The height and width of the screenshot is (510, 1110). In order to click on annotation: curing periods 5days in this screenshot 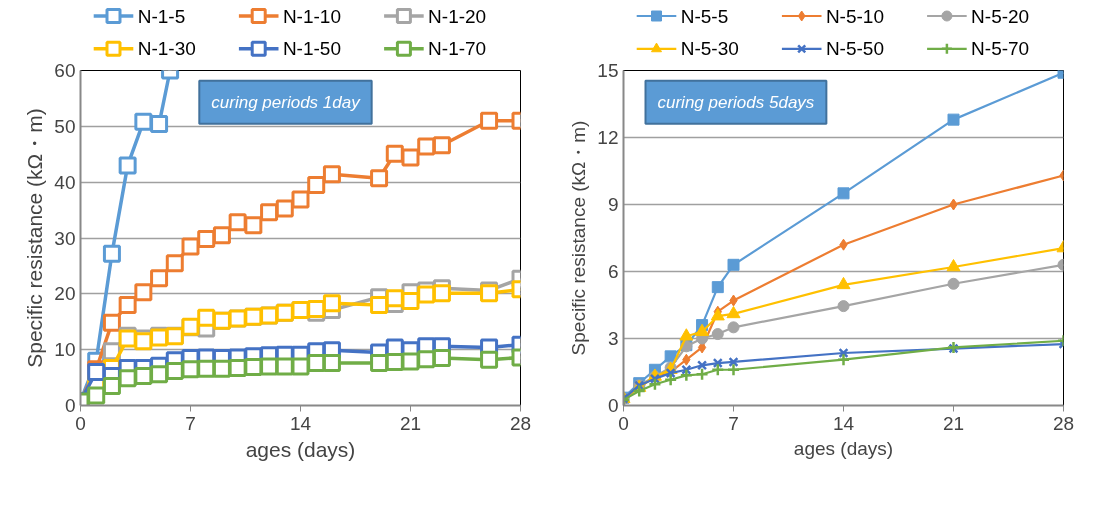, I will do `click(736, 102)`.